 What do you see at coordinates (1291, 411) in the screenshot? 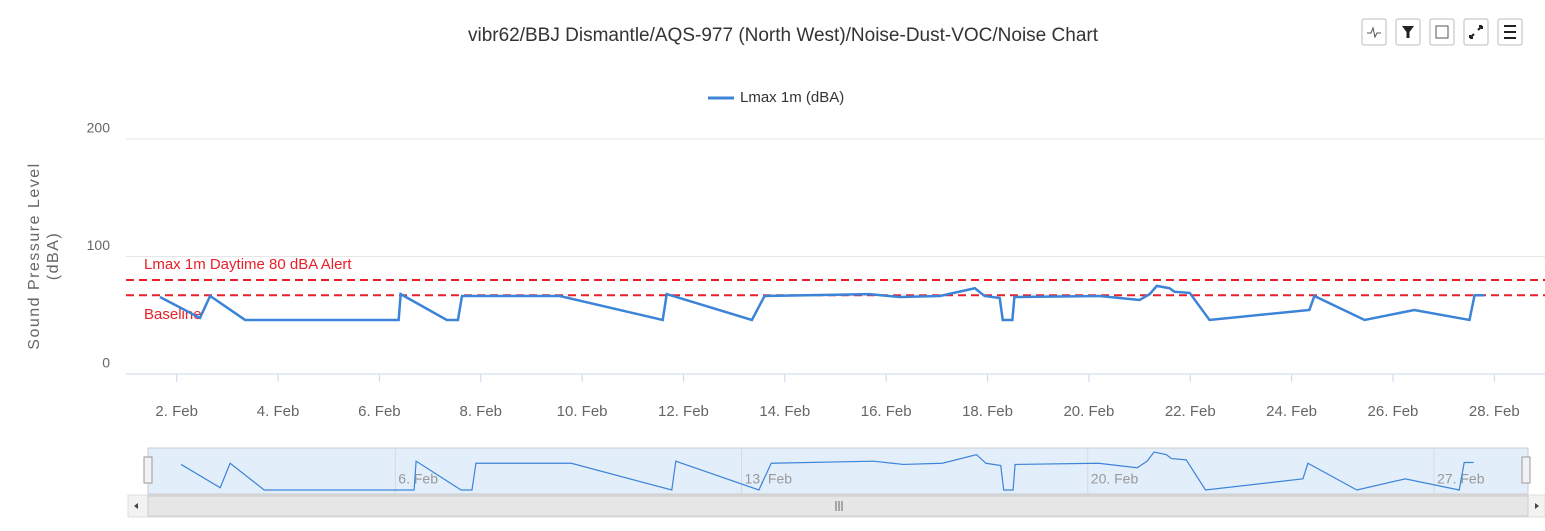
I see `x-tick-label: 24. Feb` at bounding box center [1291, 411].